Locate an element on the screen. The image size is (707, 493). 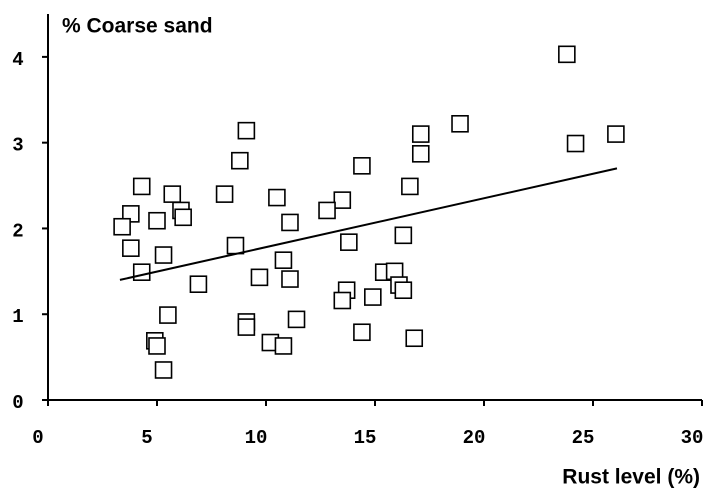
x-tick-label: 15 is located at coordinates (365, 438).